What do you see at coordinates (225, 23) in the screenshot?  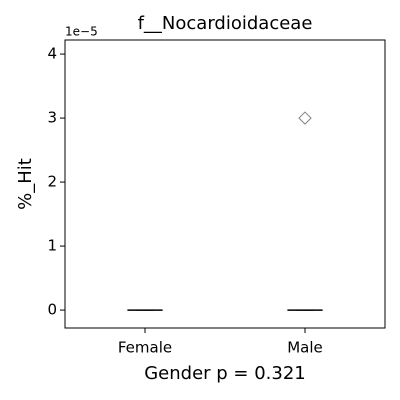 I see `chart-title: f__Nocardioidaceae` at bounding box center [225, 23].